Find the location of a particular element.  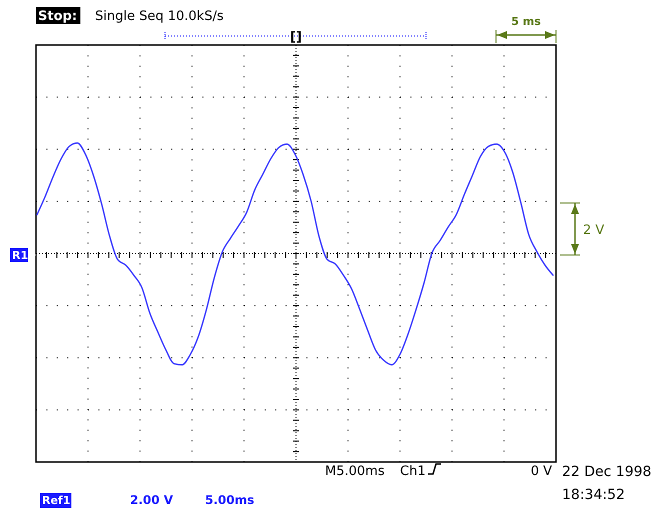

text: 5.00ms is located at coordinates (229, 500).